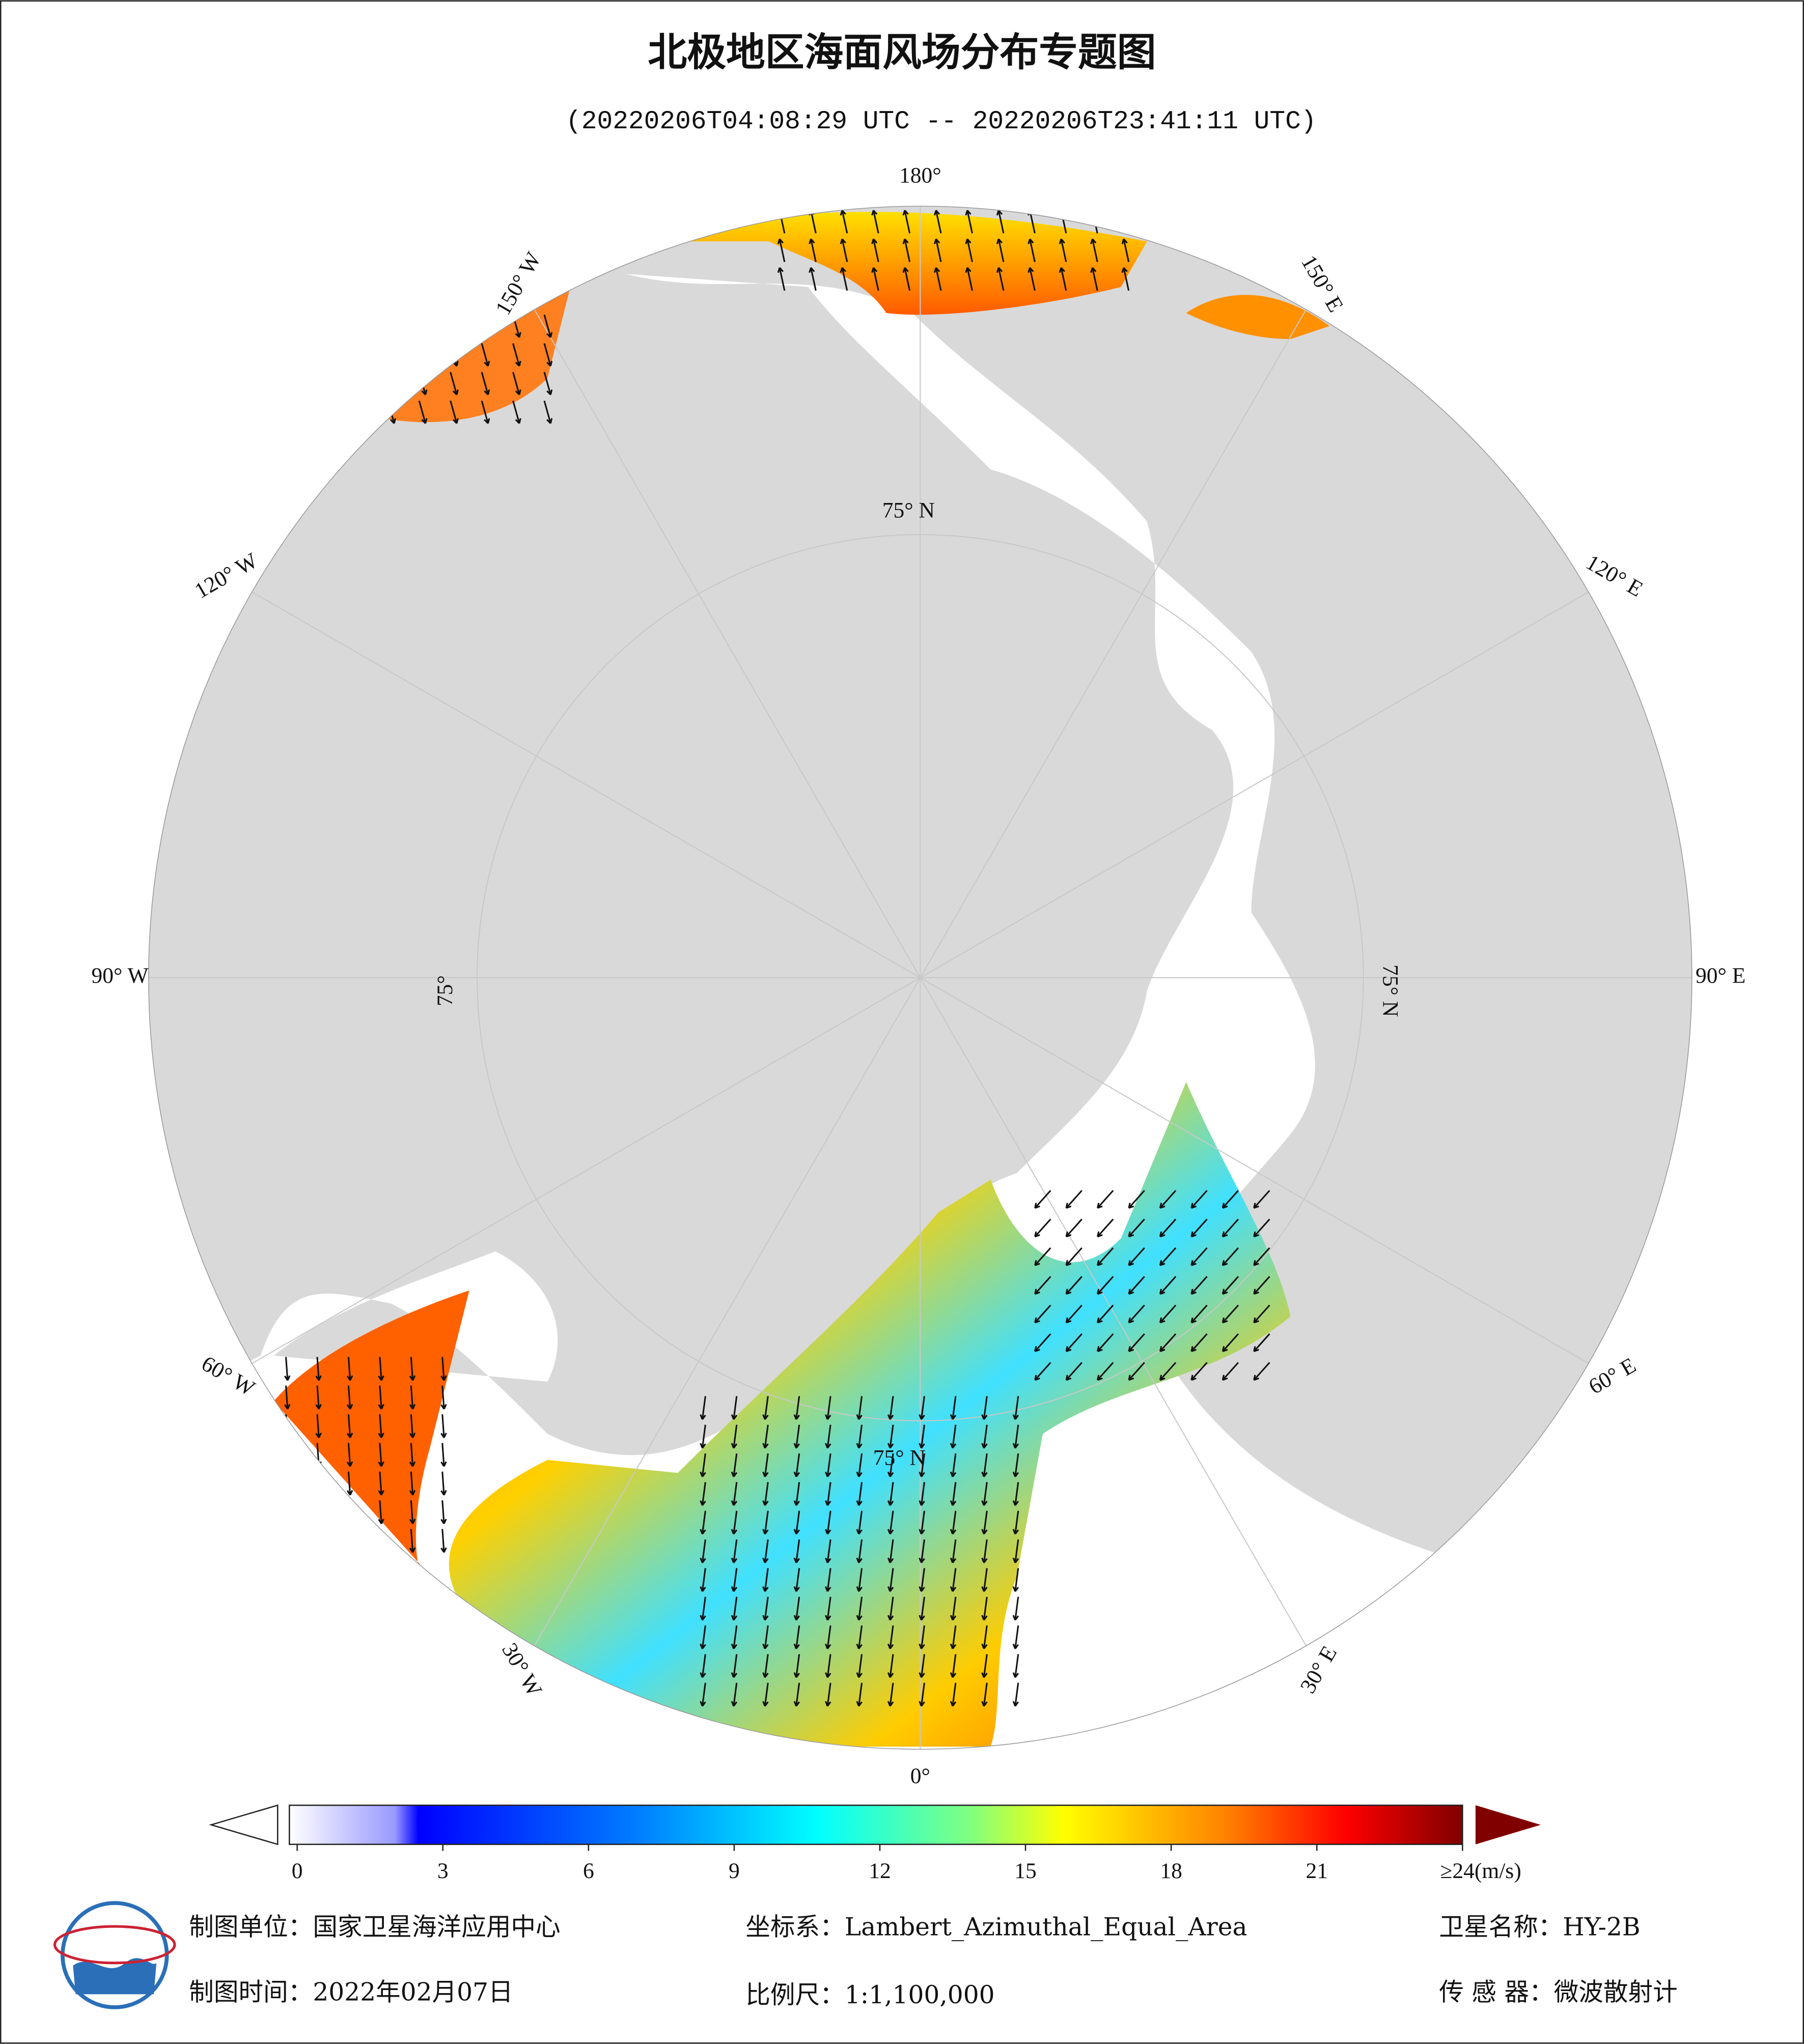  Describe the element at coordinates (351, 1992) in the screenshot. I see `footer-date: 制图时间：2022年02月07日` at that location.